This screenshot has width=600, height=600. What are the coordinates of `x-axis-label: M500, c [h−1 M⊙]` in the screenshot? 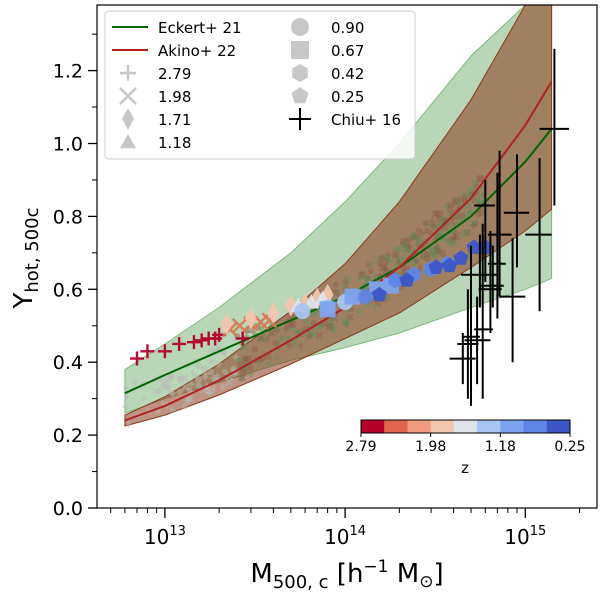 It's located at (346, 575).